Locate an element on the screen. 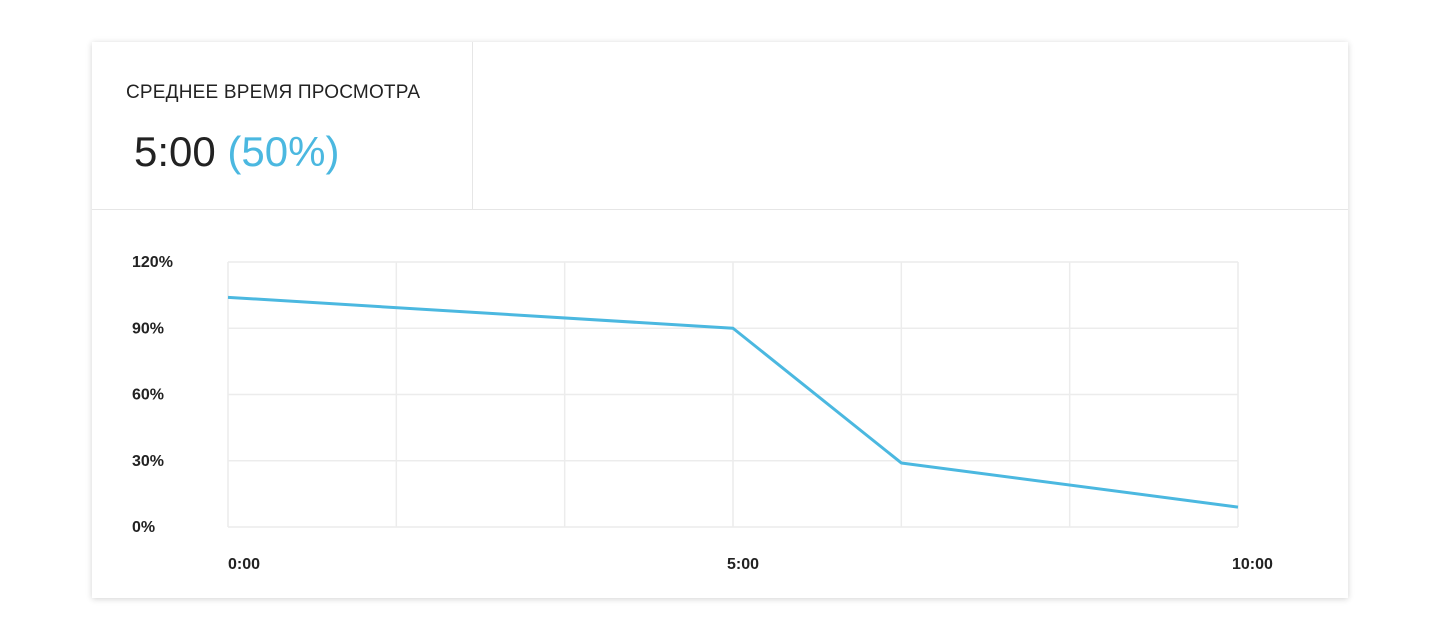 This screenshot has height=640, width=1440. y-tick-label: 90% is located at coordinates (148, 328).